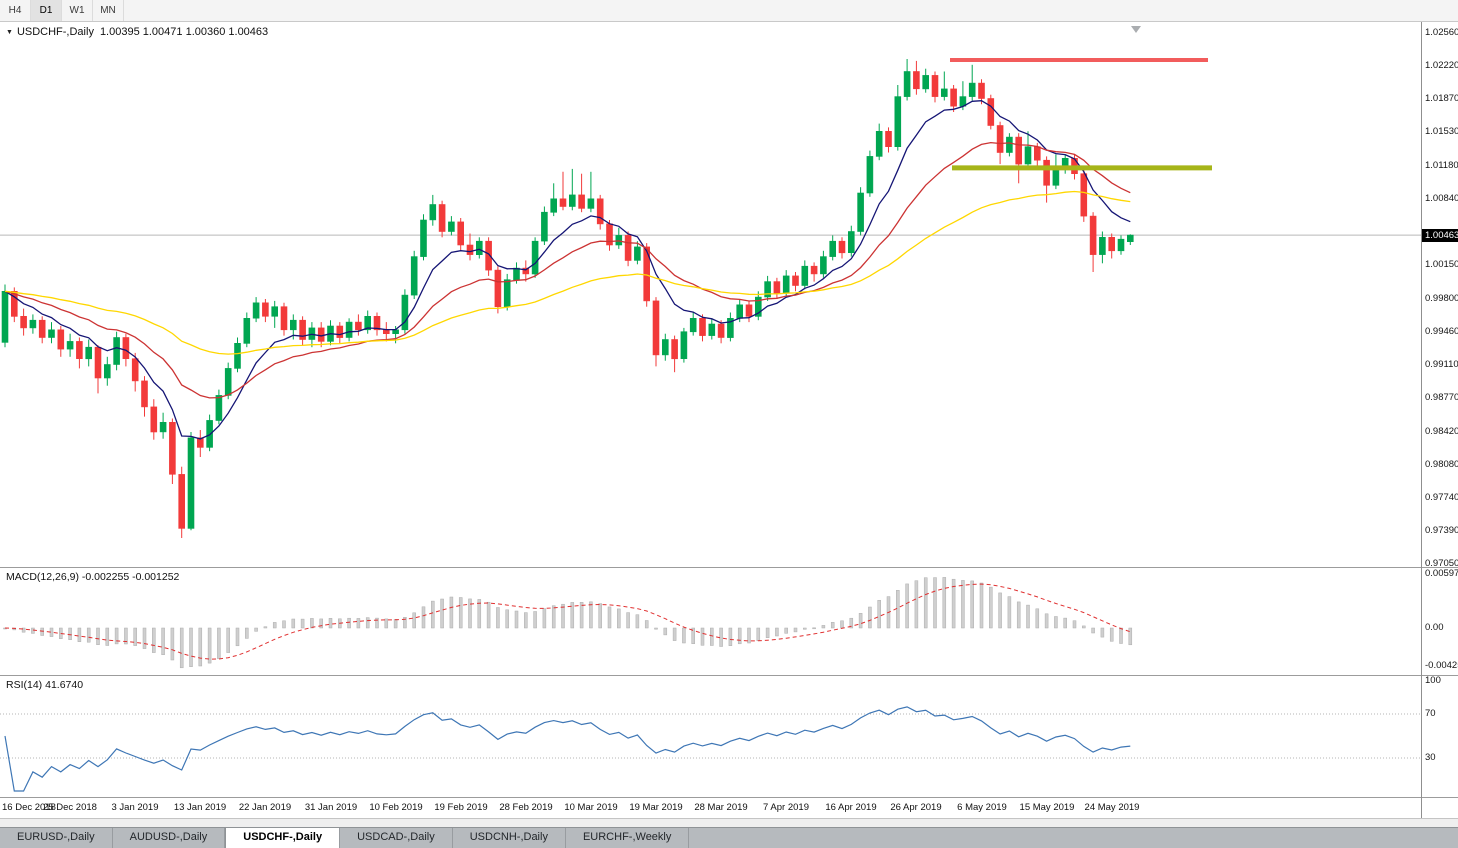 The image size is (1458, 848). Describe the element at coordinates (1441, 397) in the screenshot. I see `price-axis-label: 0.98770` at that location.